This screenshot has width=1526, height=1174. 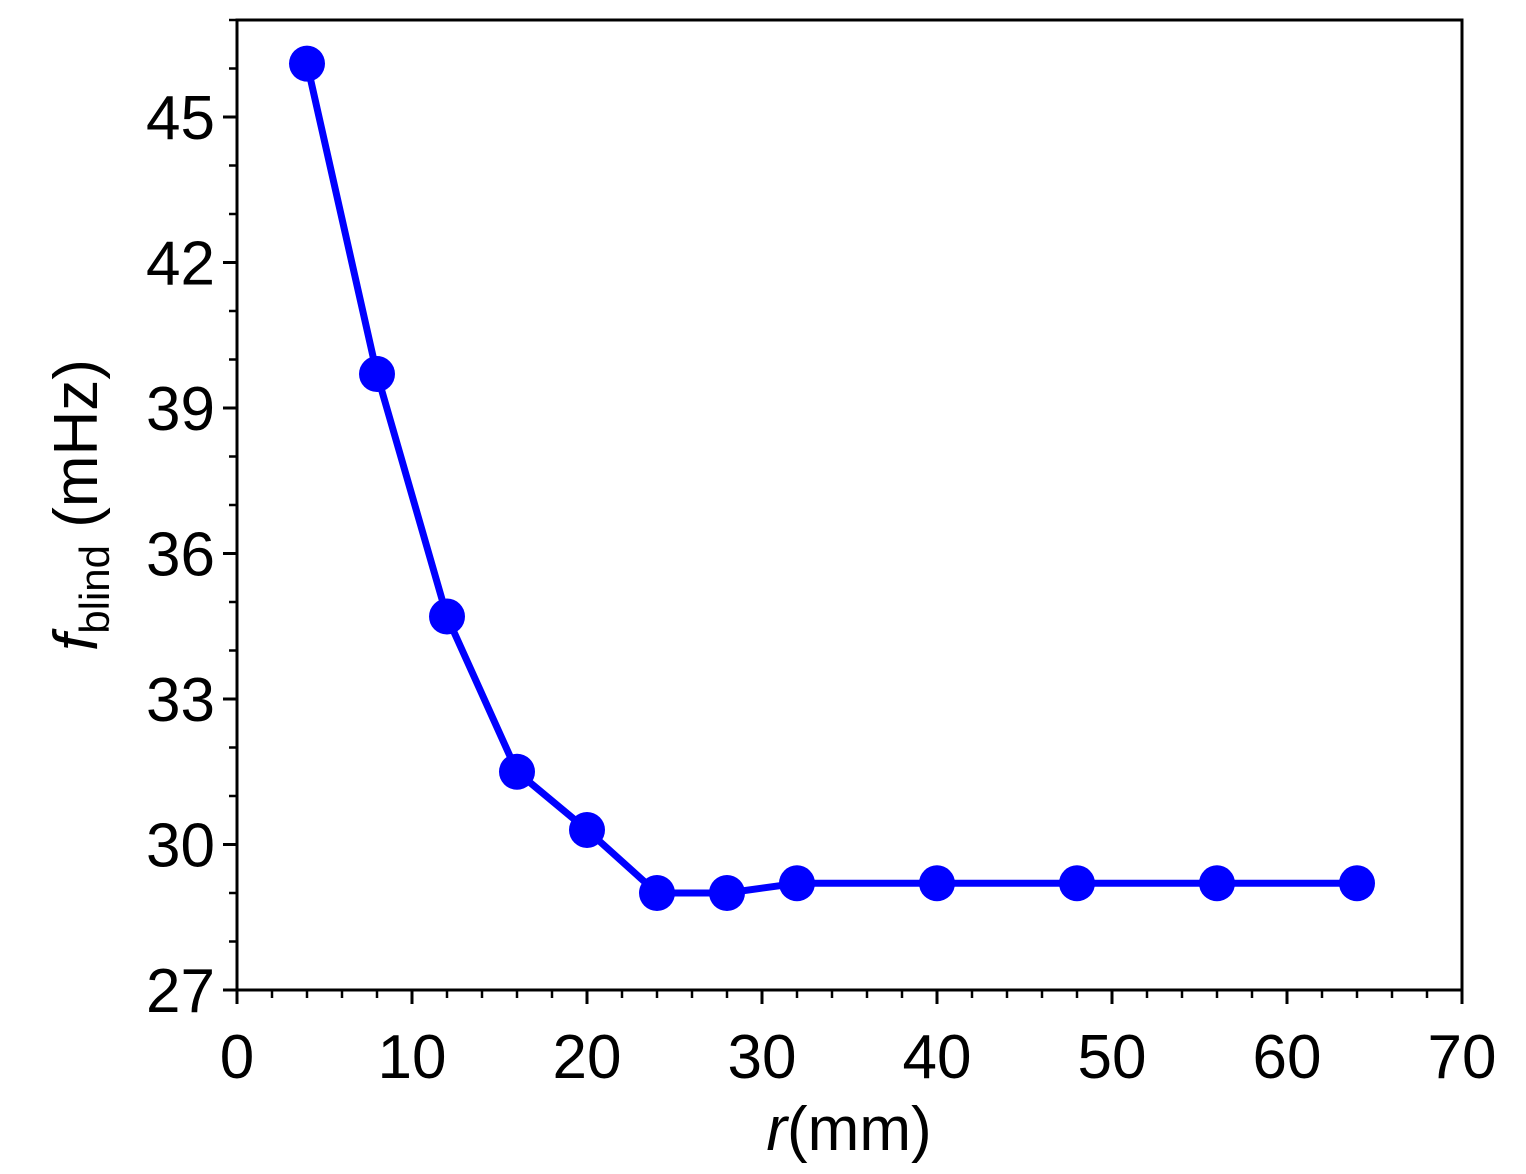 I want to click on x-axis-label: r(mm), so click(x=848, y=1129).